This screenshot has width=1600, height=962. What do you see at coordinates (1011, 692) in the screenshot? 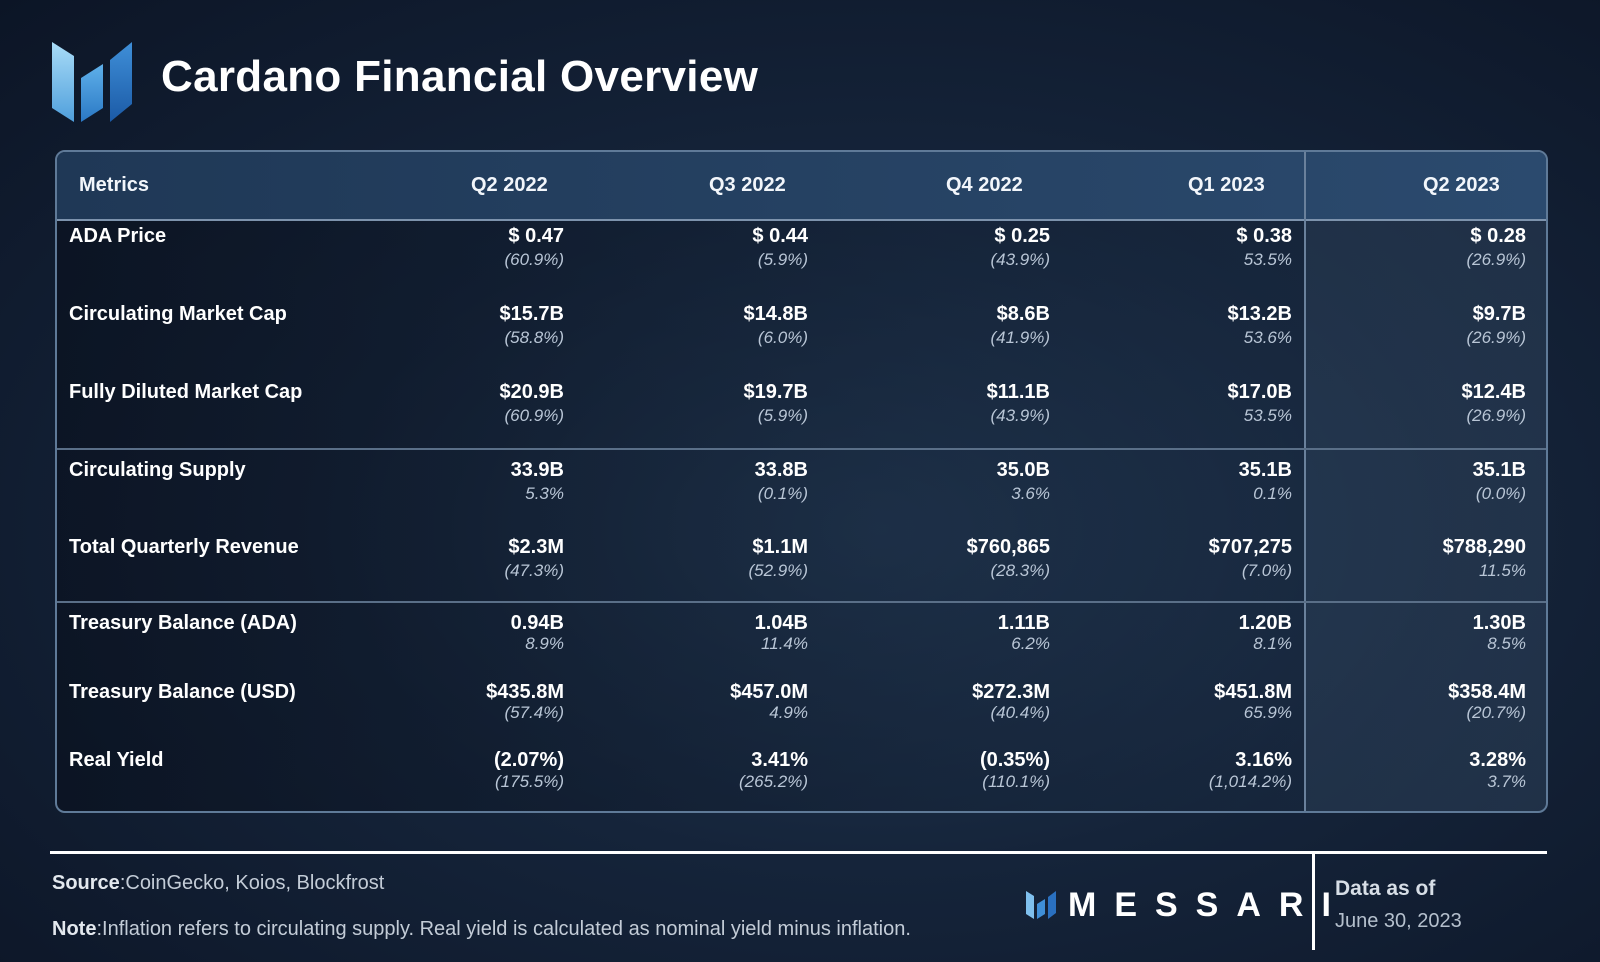
I see `cell-value-q4-2022: $272.3M` at bounding box center [1011, 692].